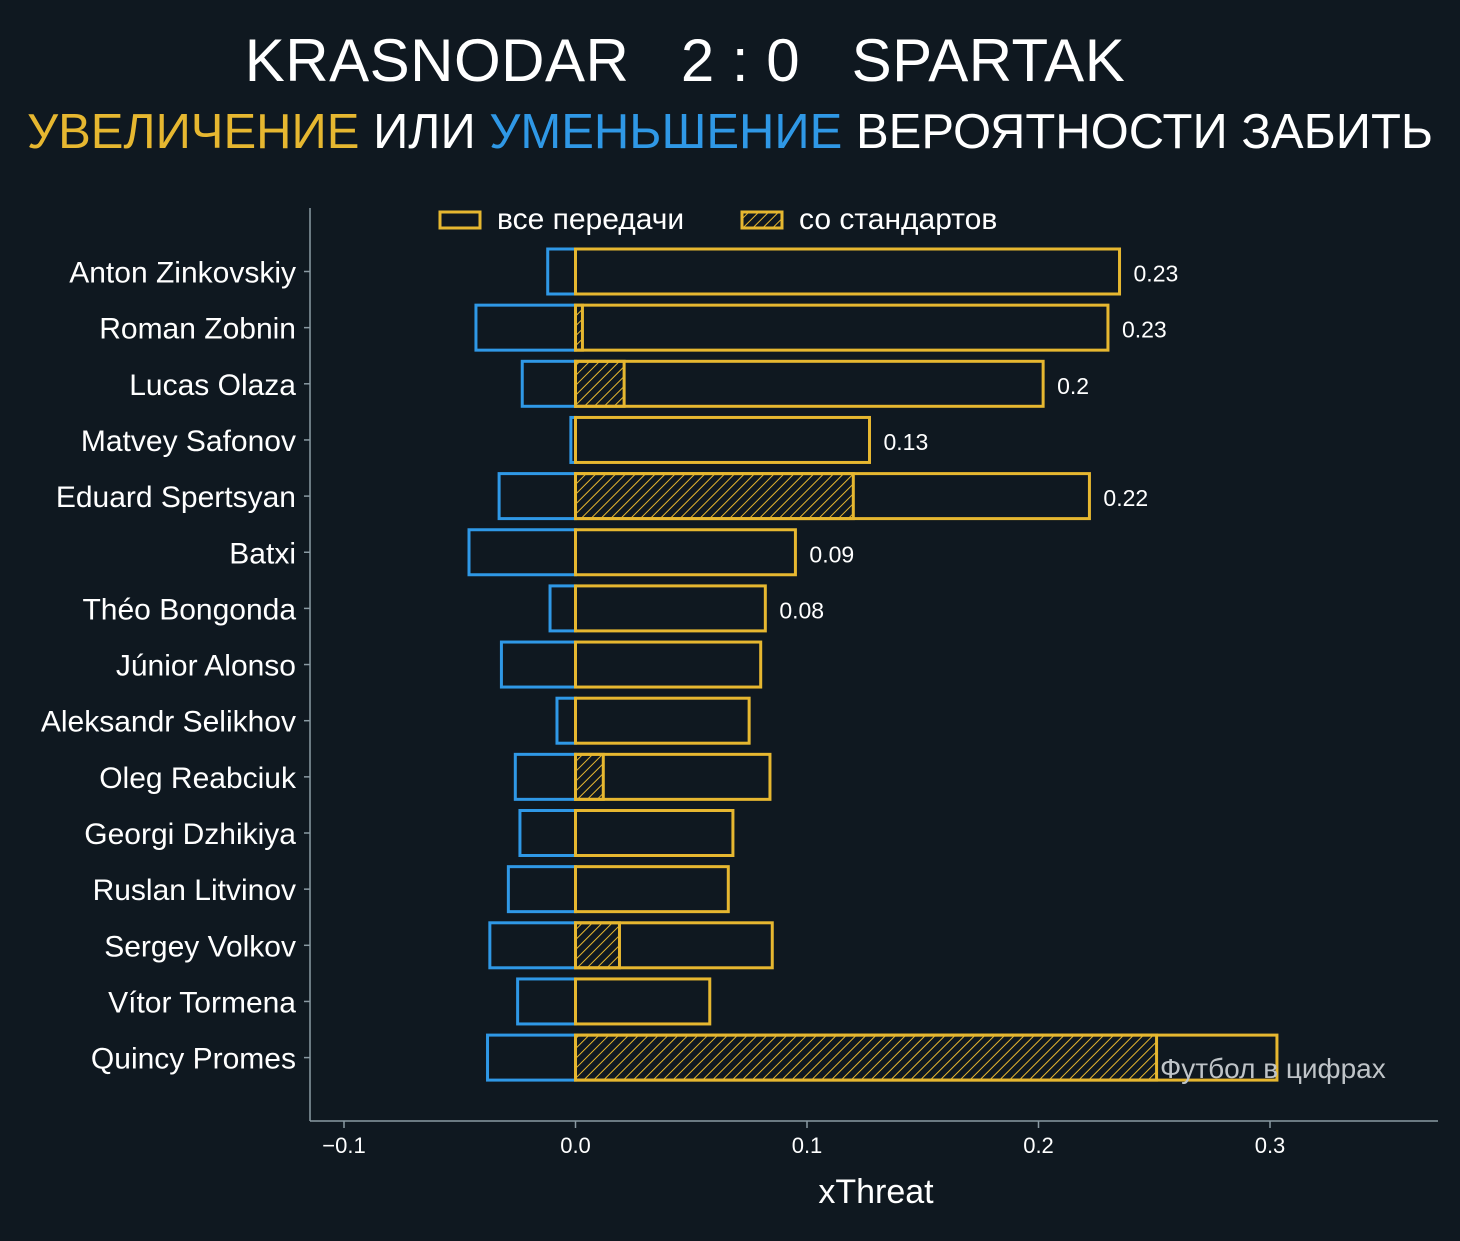  Describe the element at coordinates (206, 666) in the screenshot. I see `player-label: Júnior Alonso` at that location.